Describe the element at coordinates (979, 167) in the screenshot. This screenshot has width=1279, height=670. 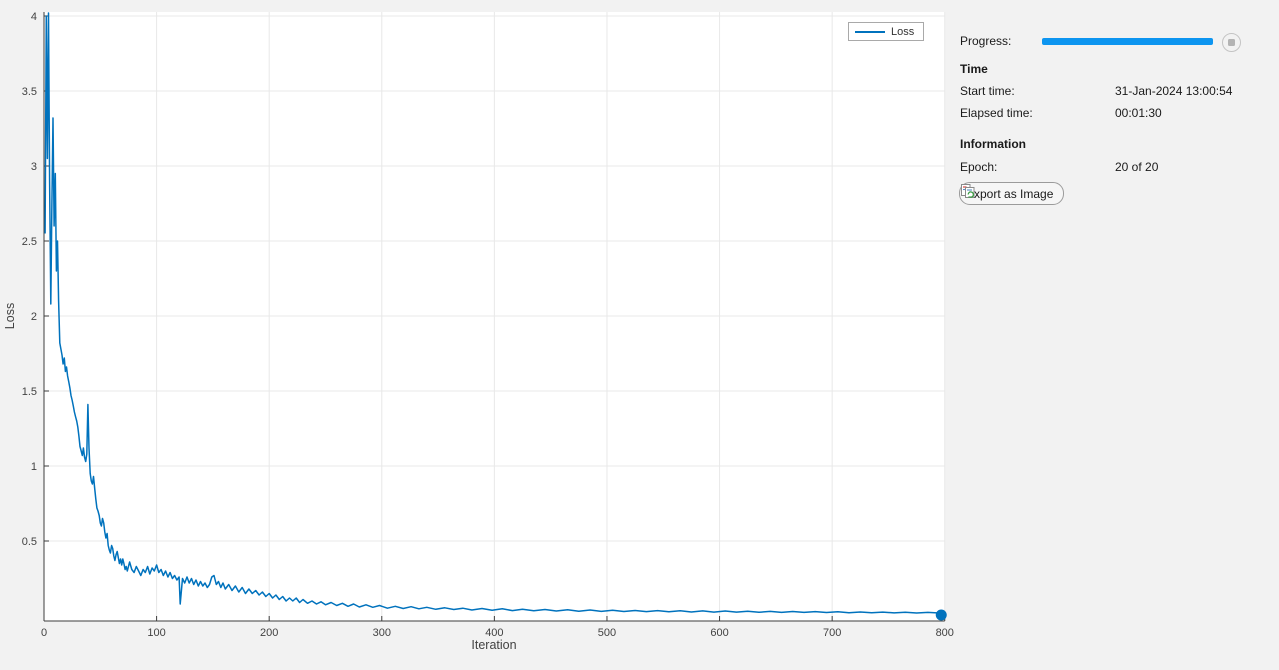
I see `epoch-label: Epoch:` at that location.